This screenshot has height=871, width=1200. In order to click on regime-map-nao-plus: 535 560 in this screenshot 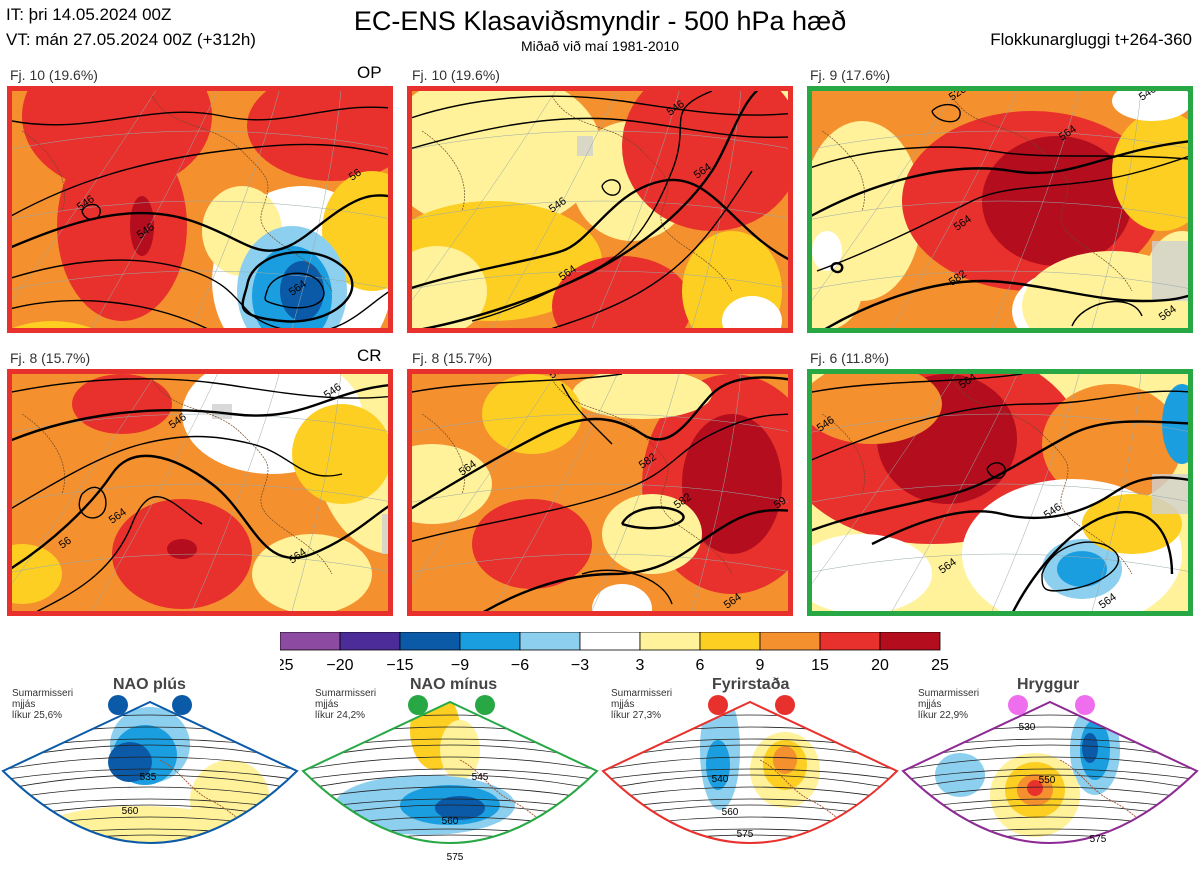, I will do `click(150, 769)`.